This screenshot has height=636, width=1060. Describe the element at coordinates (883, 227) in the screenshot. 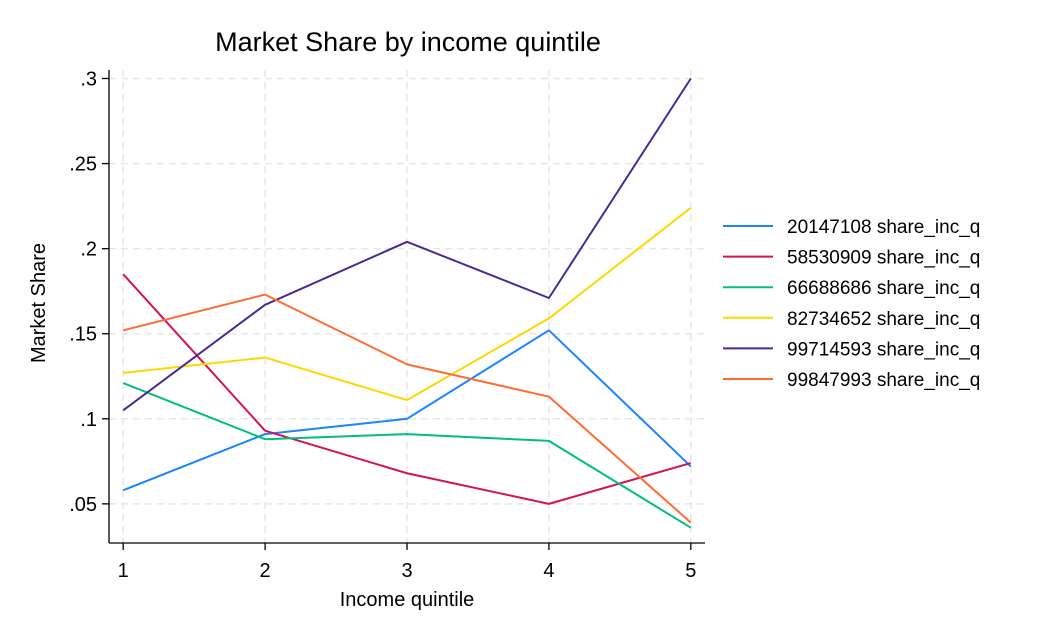

I see `legend-label: 20147108 share_inc_q` at that location.